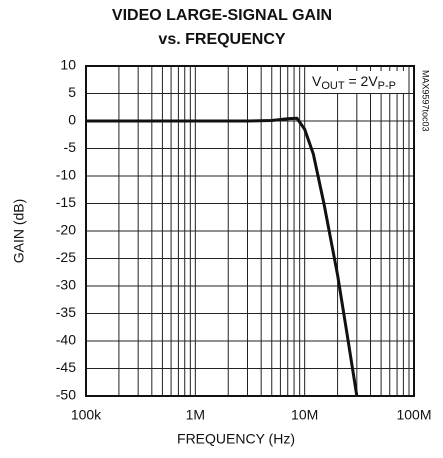 The height and width of the screenshot is (458, 443). I want to click on y-tick-label: -50, so click(66, 395).